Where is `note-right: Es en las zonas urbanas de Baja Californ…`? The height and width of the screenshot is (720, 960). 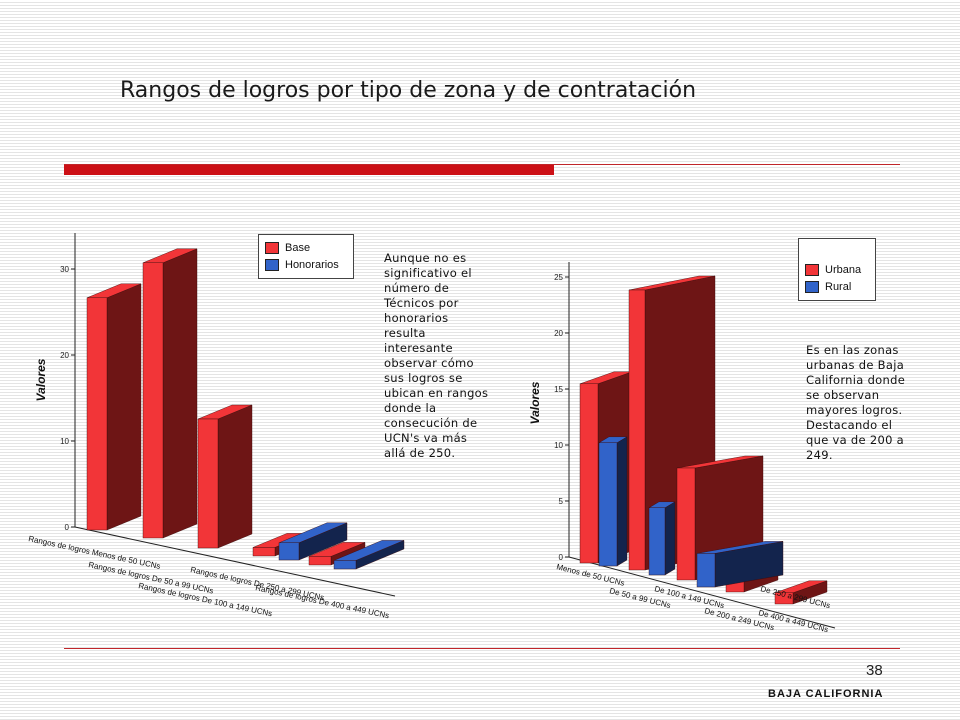
note-right: Es en las zonas urbanas de Baja Californ… is located at coordinates (856, 402).